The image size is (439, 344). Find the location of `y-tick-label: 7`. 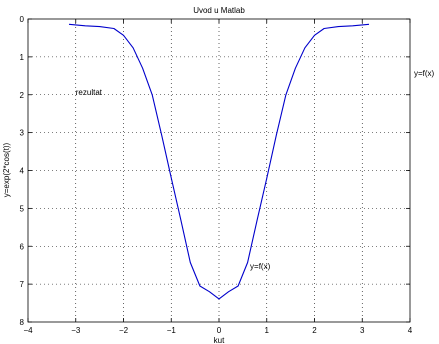

y-tick-label: 7 is located at coordinates (22, 284).